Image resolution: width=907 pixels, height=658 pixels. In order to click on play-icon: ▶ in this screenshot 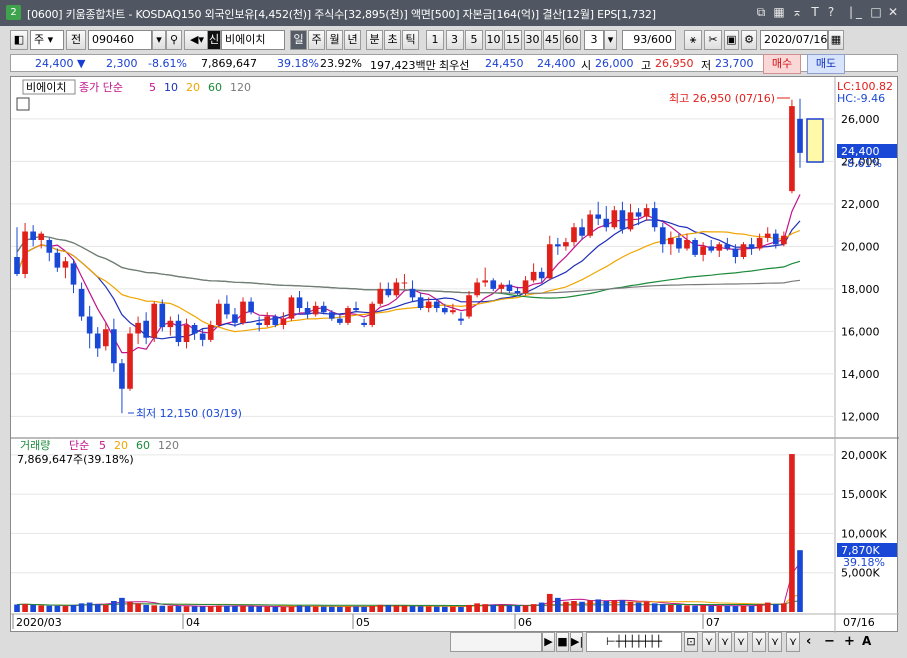, I will do `click(548, 642)`.